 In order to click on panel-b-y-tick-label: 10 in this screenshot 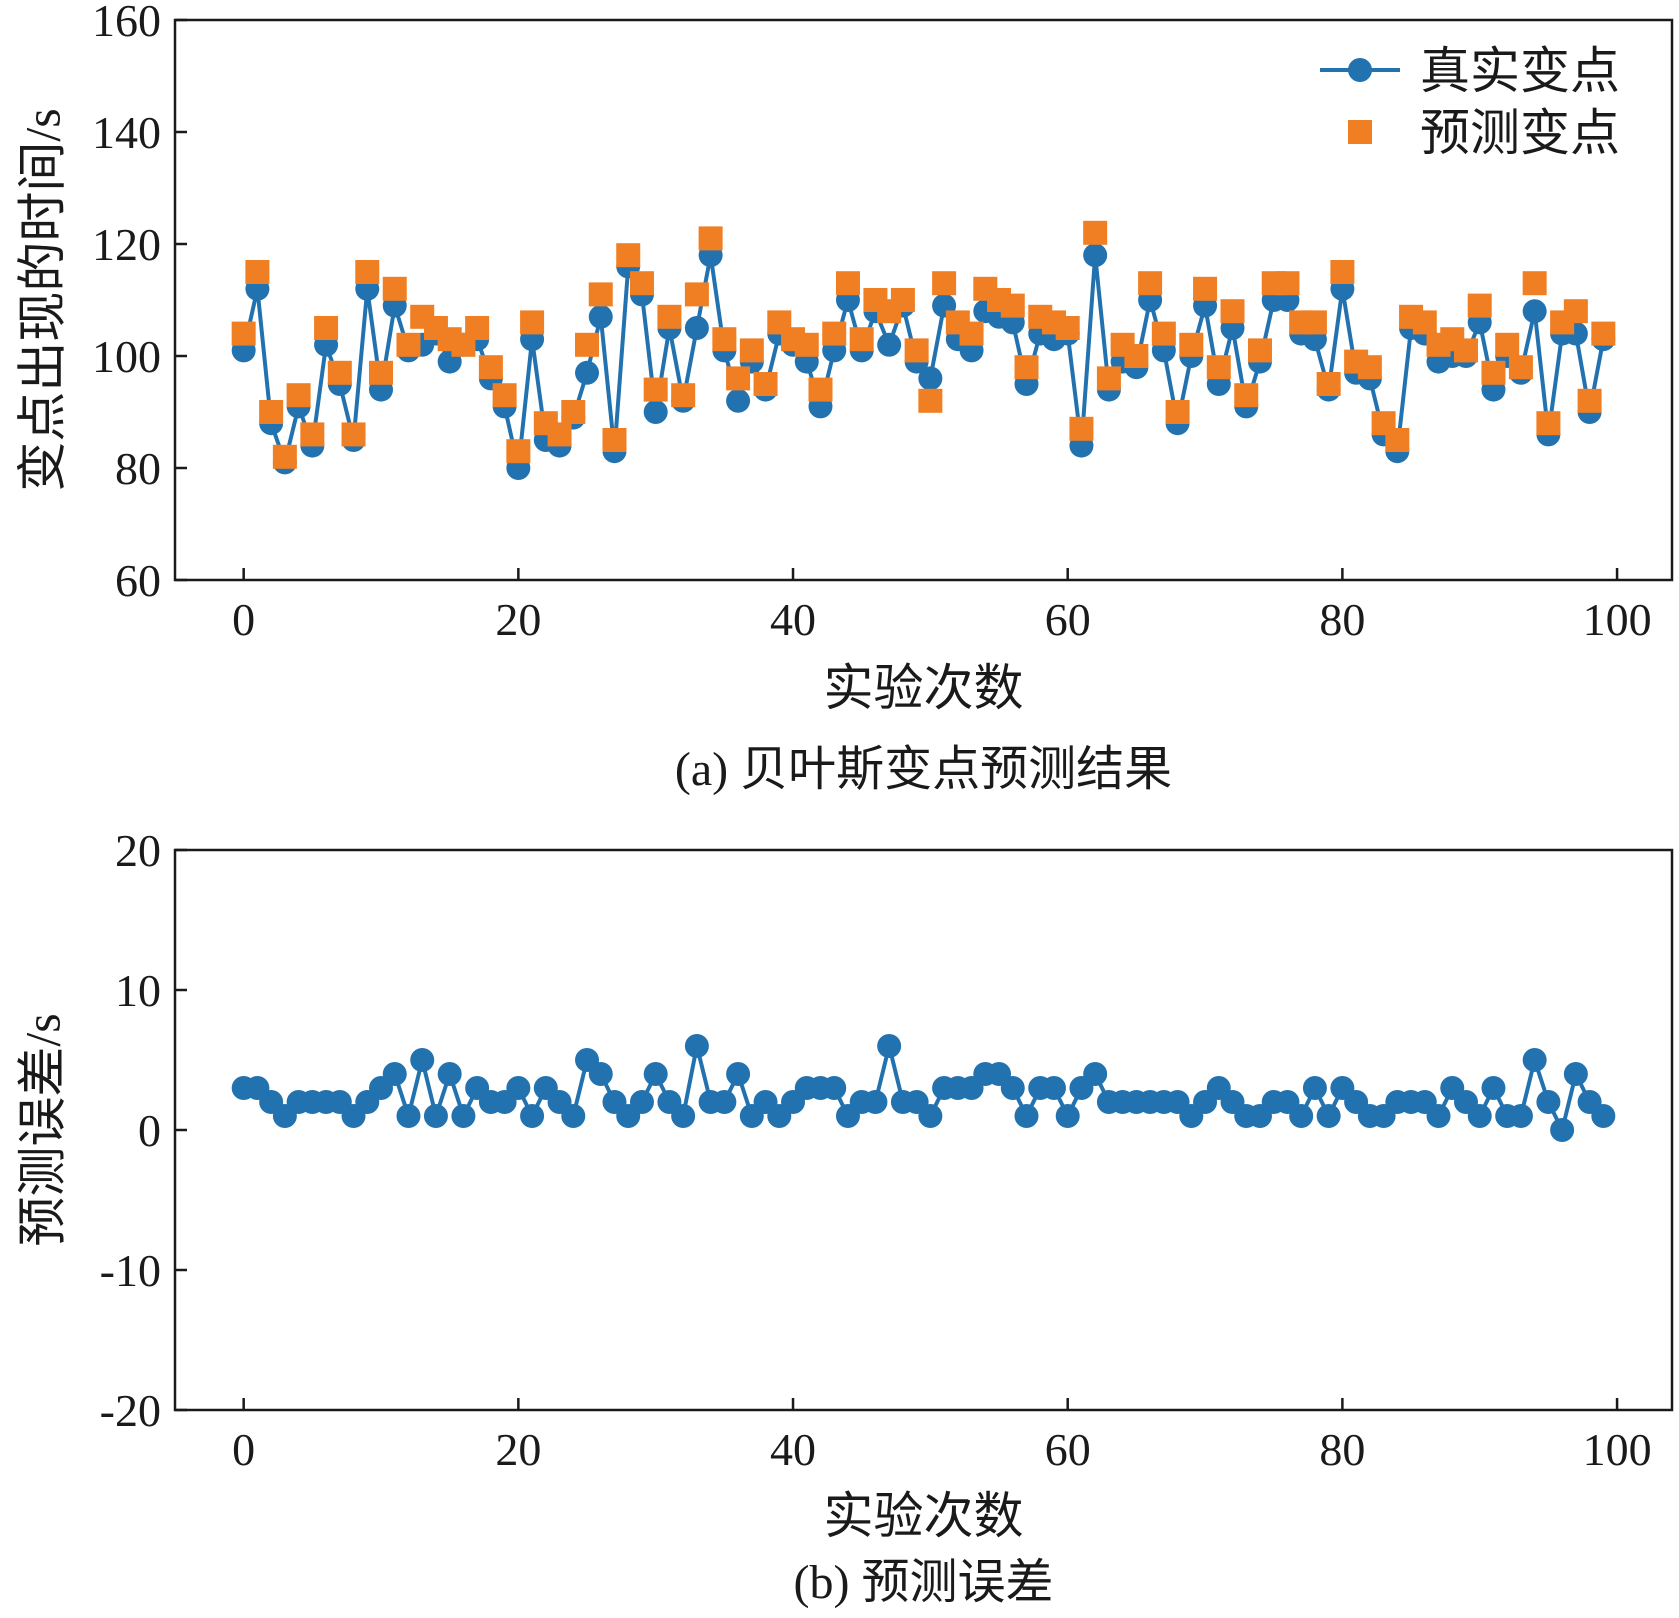, I will do `click(138, 990)`.